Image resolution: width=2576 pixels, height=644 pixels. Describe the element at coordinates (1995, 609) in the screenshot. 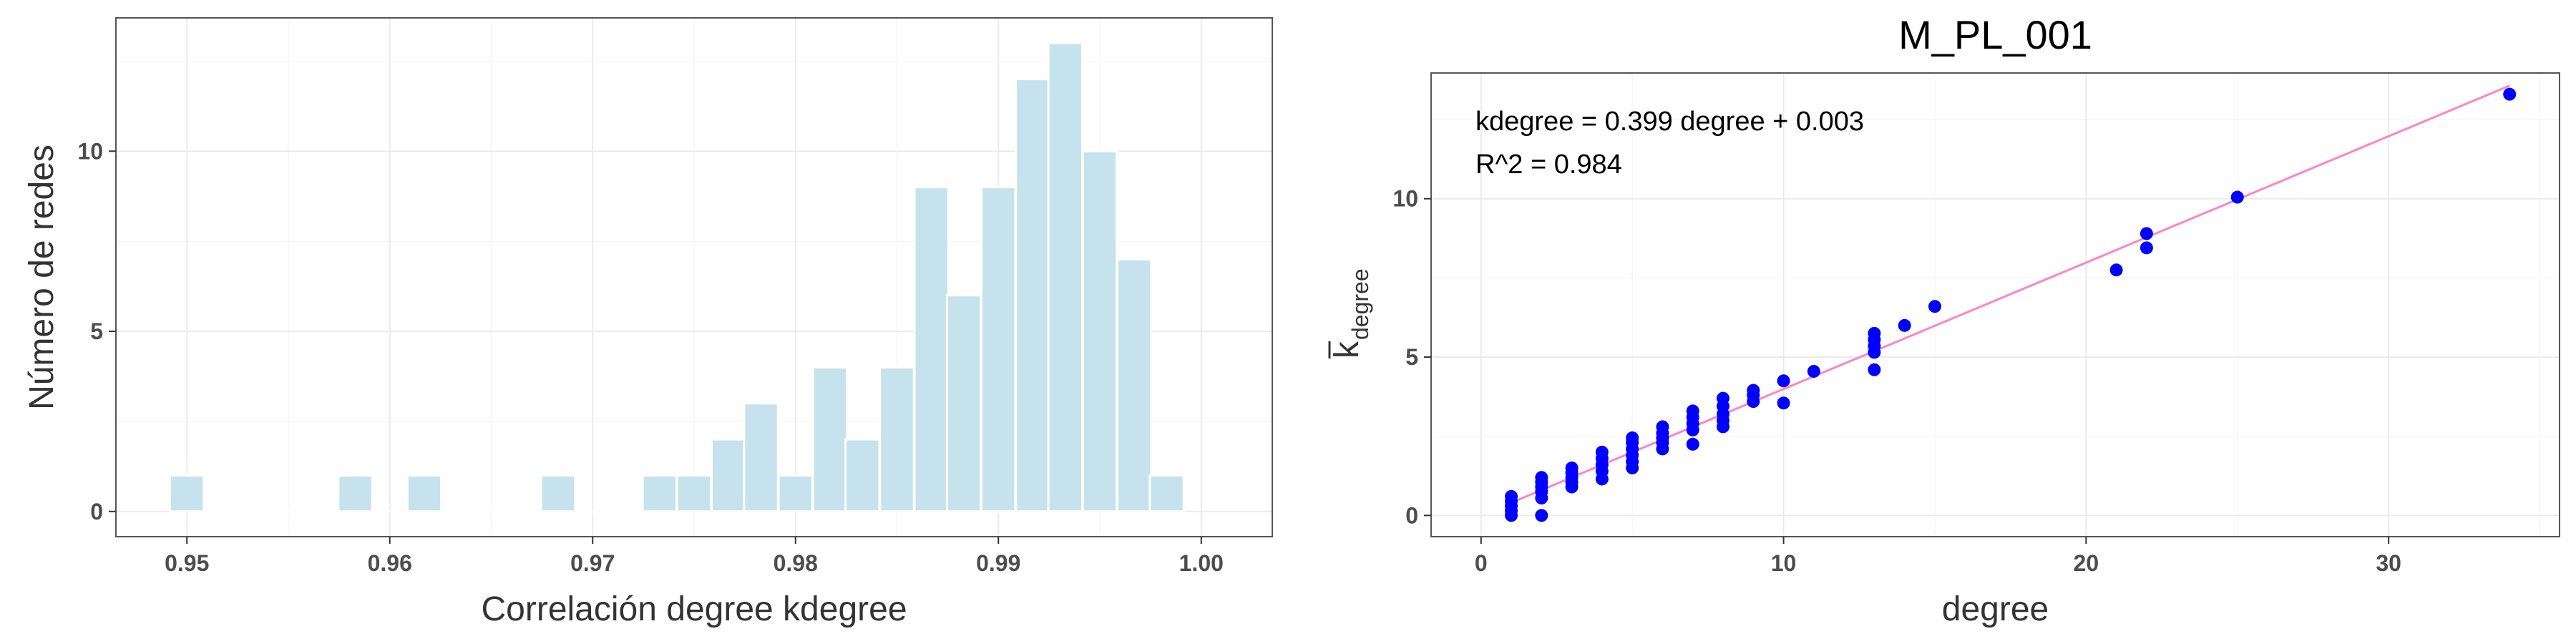

I see `scatter-x-axis-title: degree` at that location.